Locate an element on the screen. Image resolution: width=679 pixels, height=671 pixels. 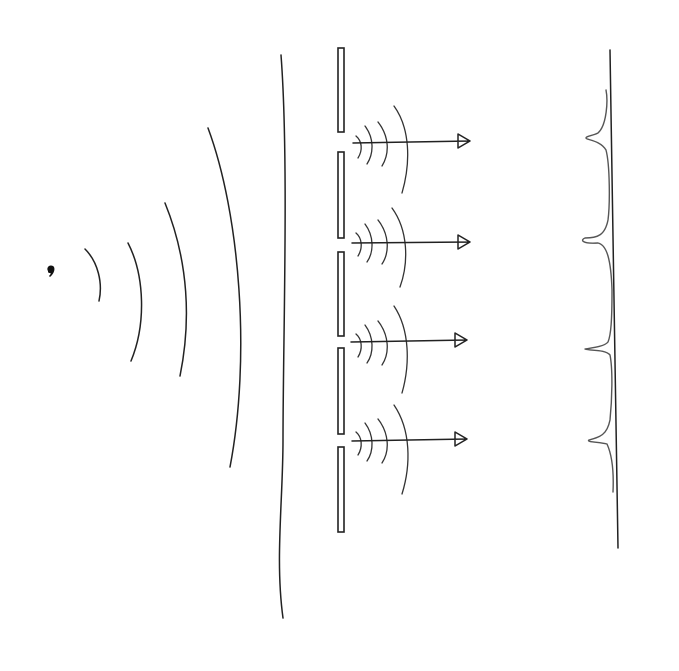
source-dot-icon is located at coordinates (51, 271).